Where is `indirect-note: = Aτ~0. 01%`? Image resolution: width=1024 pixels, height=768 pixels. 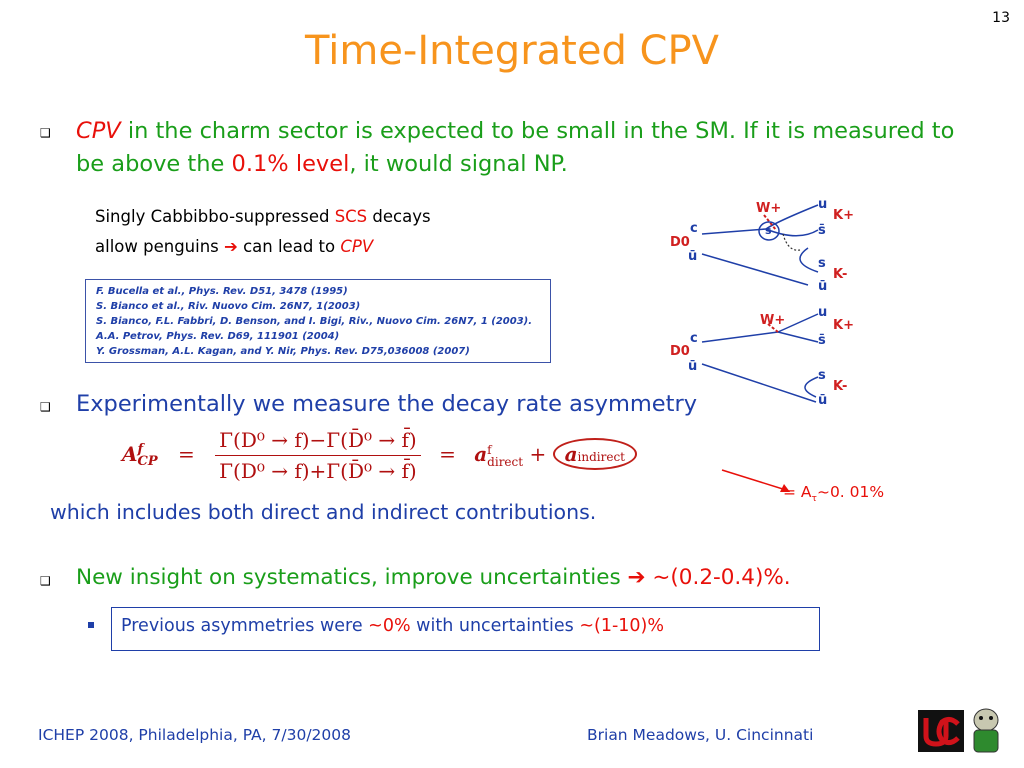 indirect-note: = Aτ~0. 01% is located at coordinates (834, 494).